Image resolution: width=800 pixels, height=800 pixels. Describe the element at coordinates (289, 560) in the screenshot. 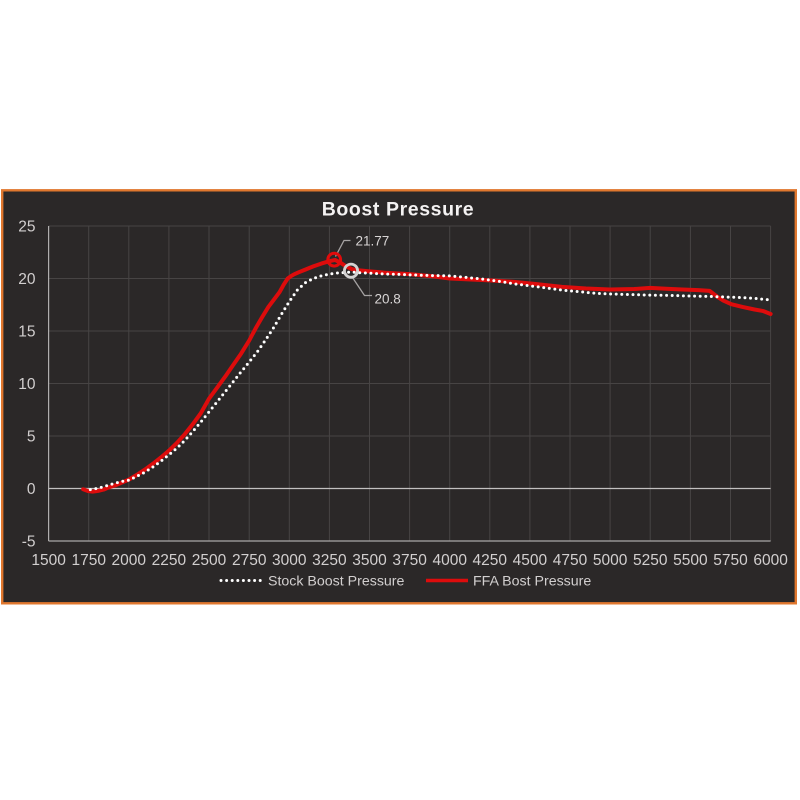

I see `svg-text: 3000` at that location.